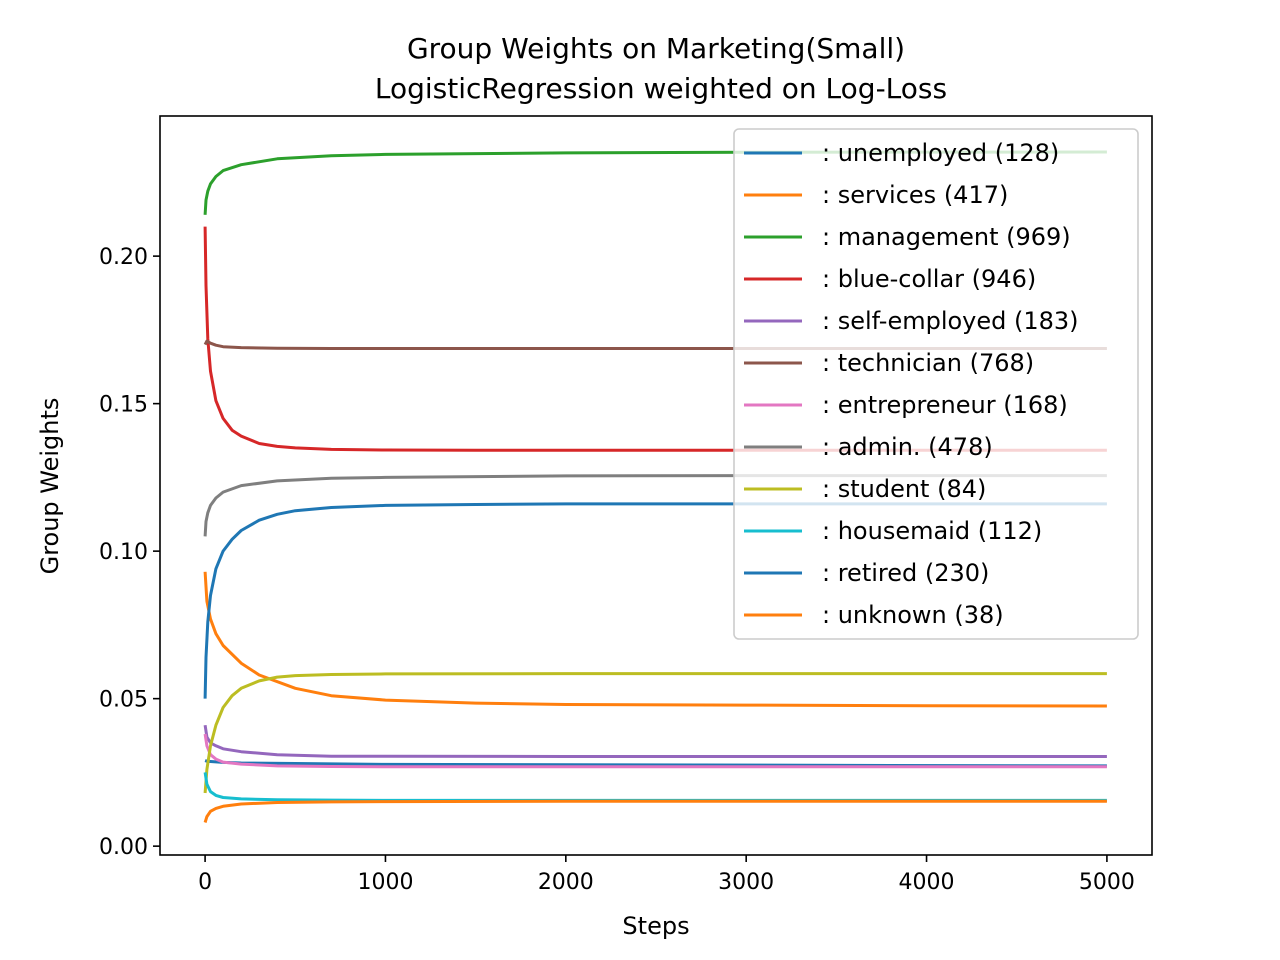 This screenshot has height=960, width=1280. What do you see at coordinates (915, 195) in the screenshot?
I see `legend-label: : services (417)` at bounding box center [915, 195].